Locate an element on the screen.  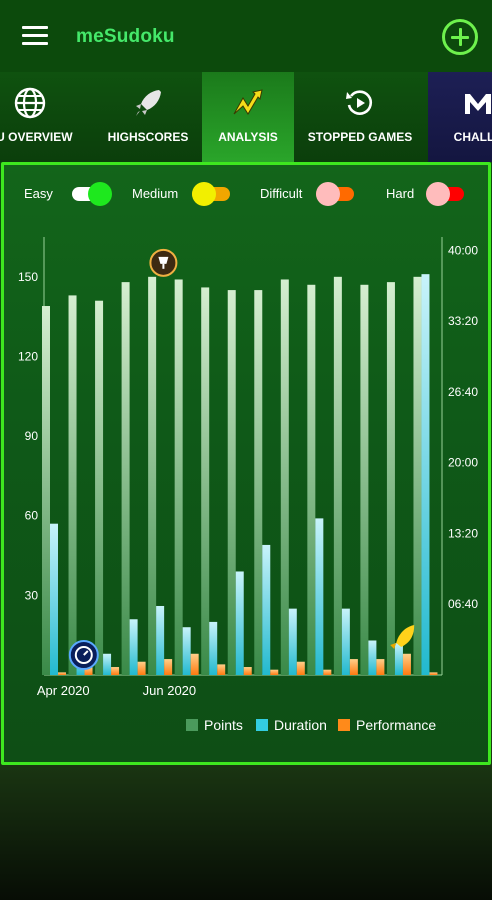
difficulty-filters: Easy Medium Difficult Hard is located at coordinates (248, 195).